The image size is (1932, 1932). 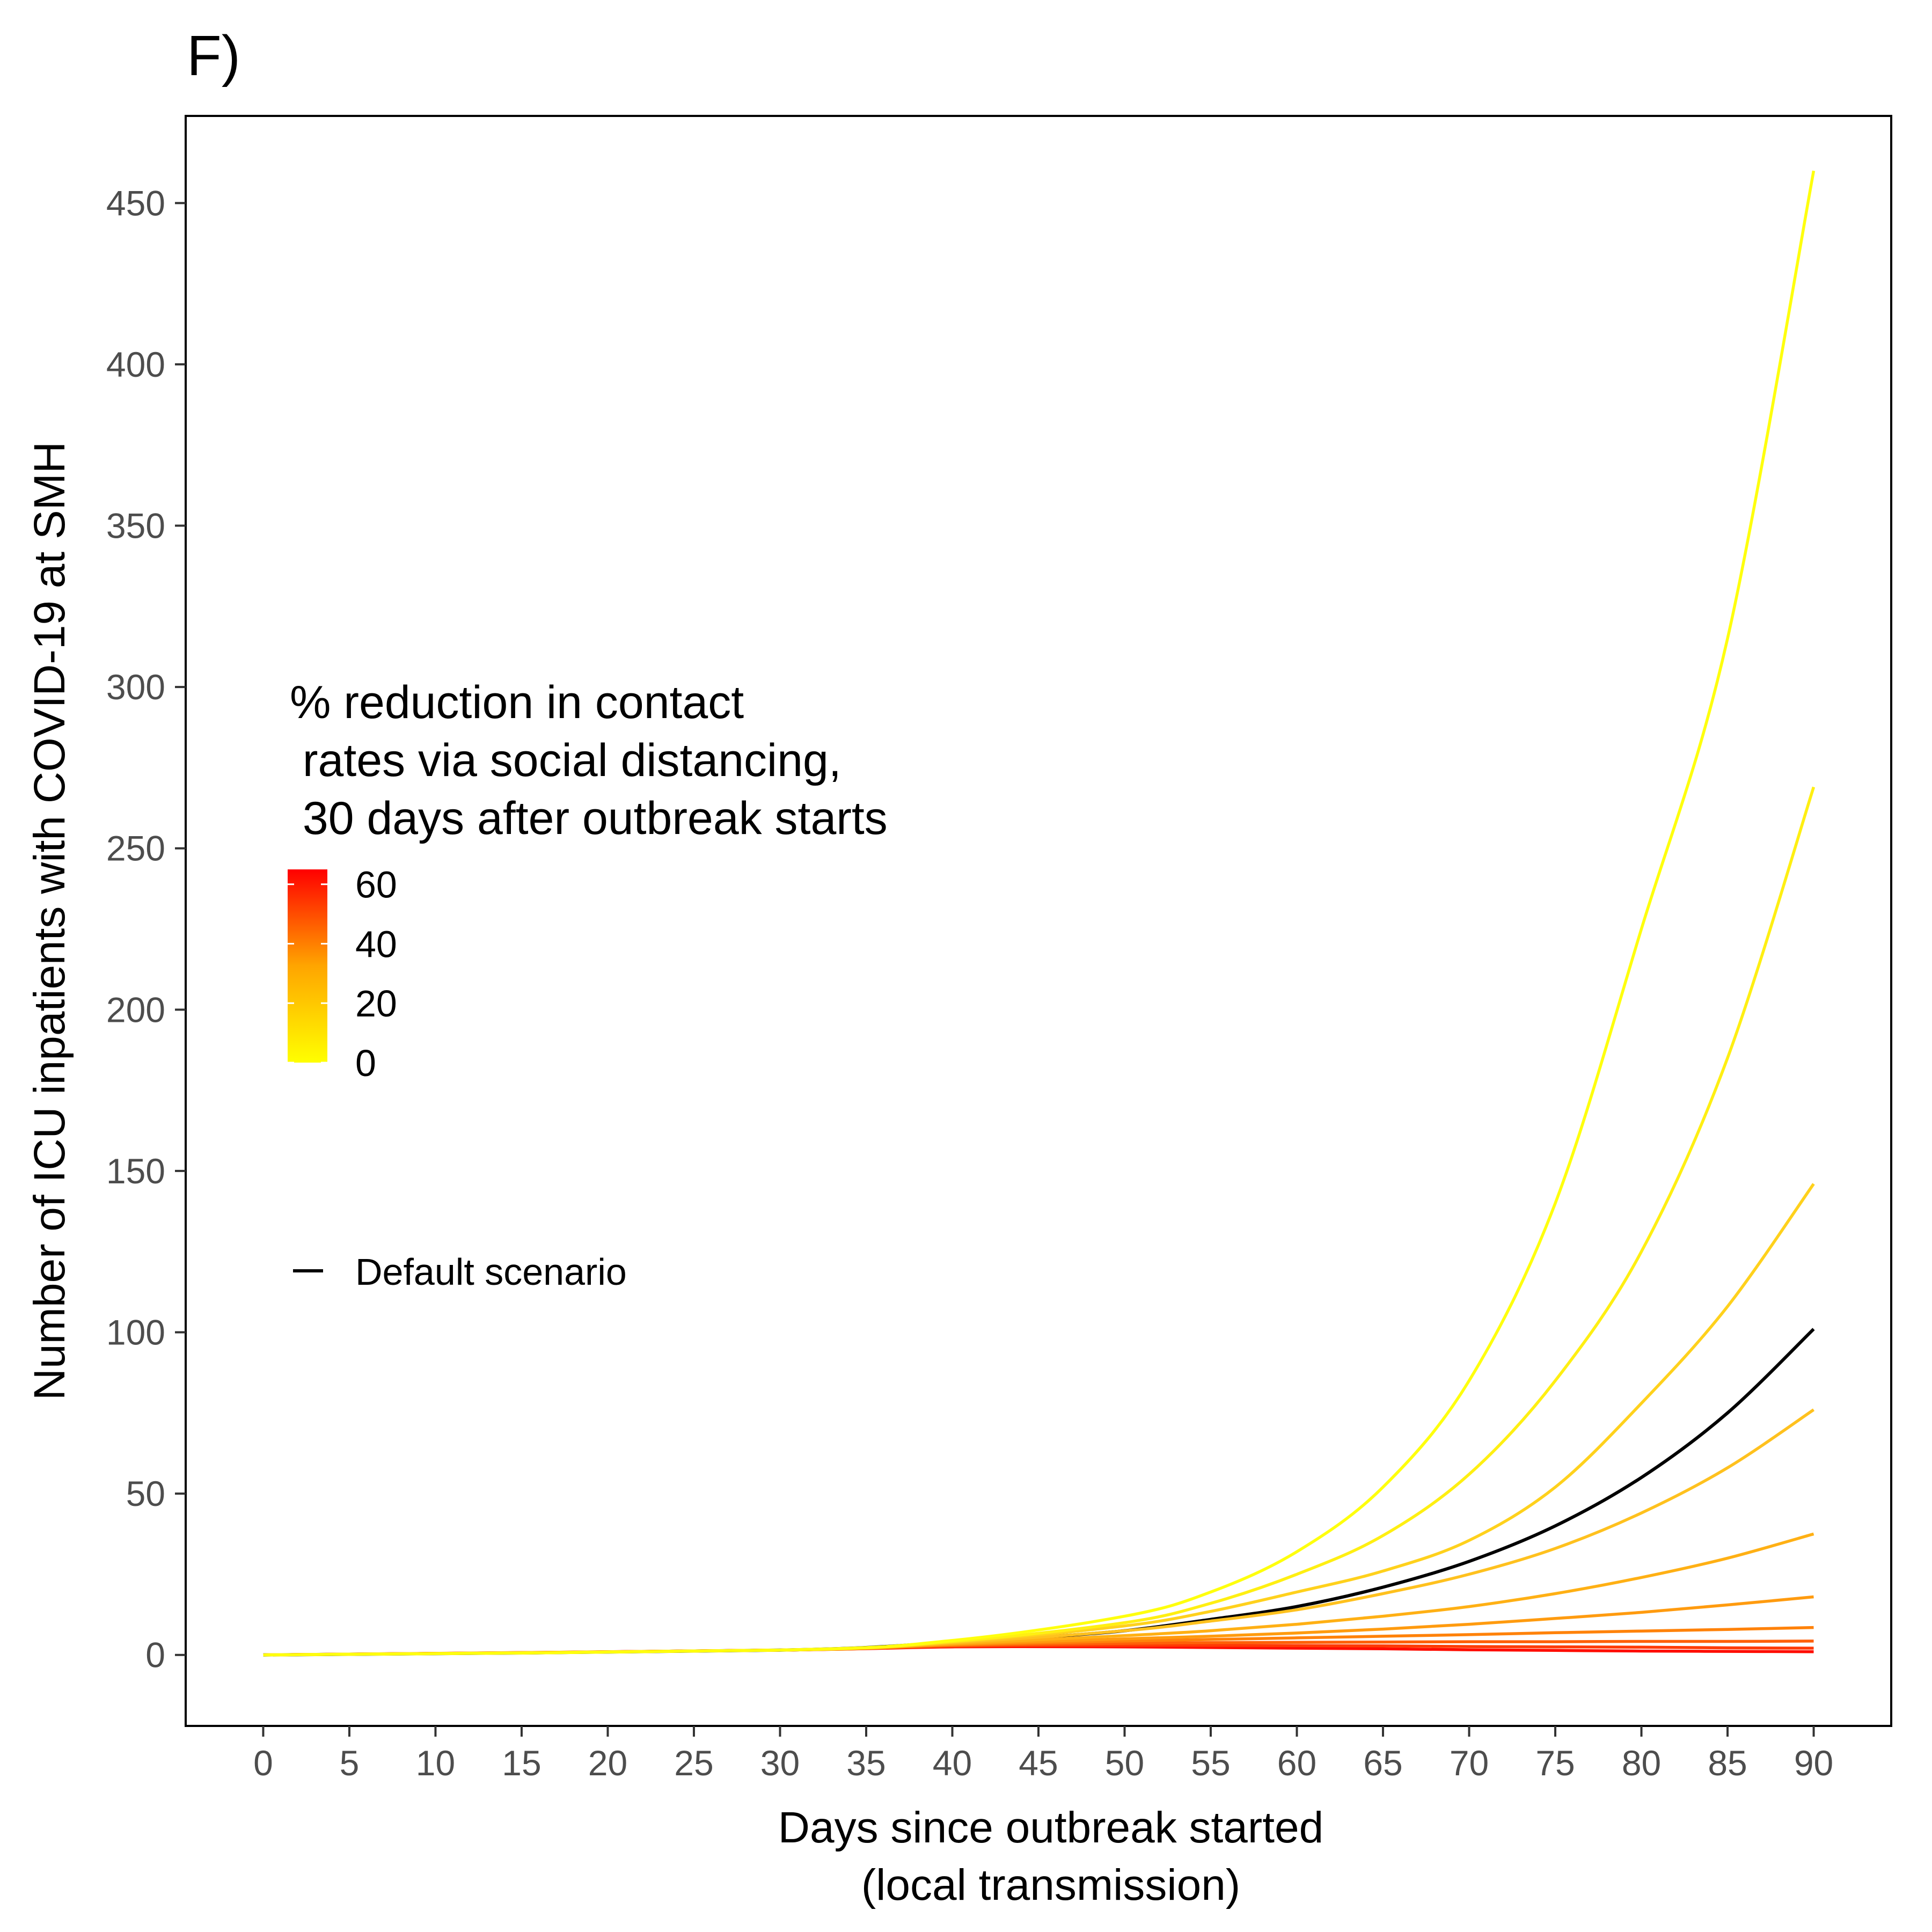 What do you see at coordinates (521, 1763) in the screenshot?
I see `x-tick-label: 15` at bounding box center [521, 1763].